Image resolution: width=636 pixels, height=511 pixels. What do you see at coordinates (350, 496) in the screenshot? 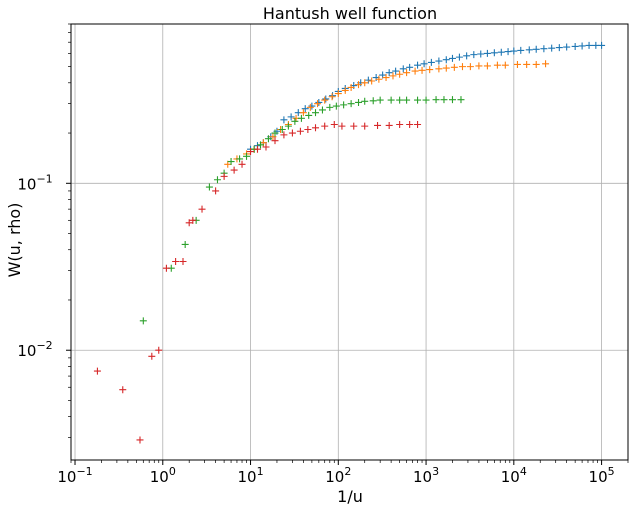
I see `x-axis-label: 1/u` at bounding box center [350, 496].